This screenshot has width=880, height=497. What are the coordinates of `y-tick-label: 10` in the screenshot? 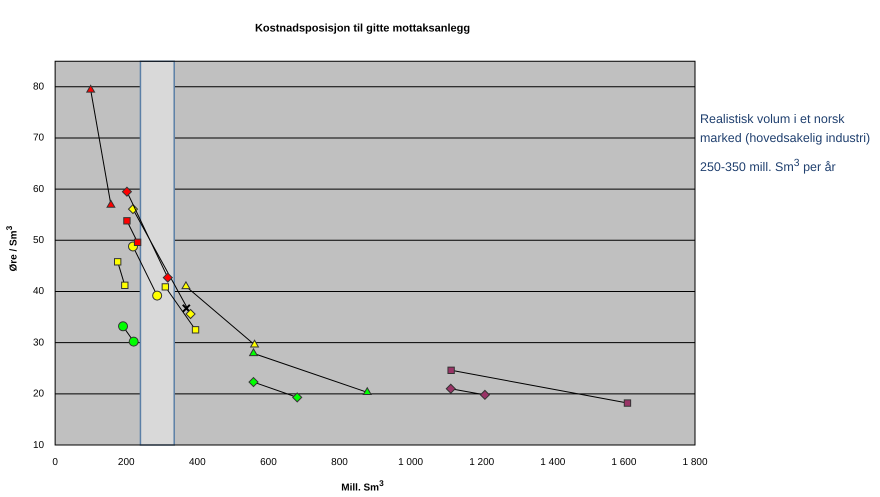 It's located at (39, 445).